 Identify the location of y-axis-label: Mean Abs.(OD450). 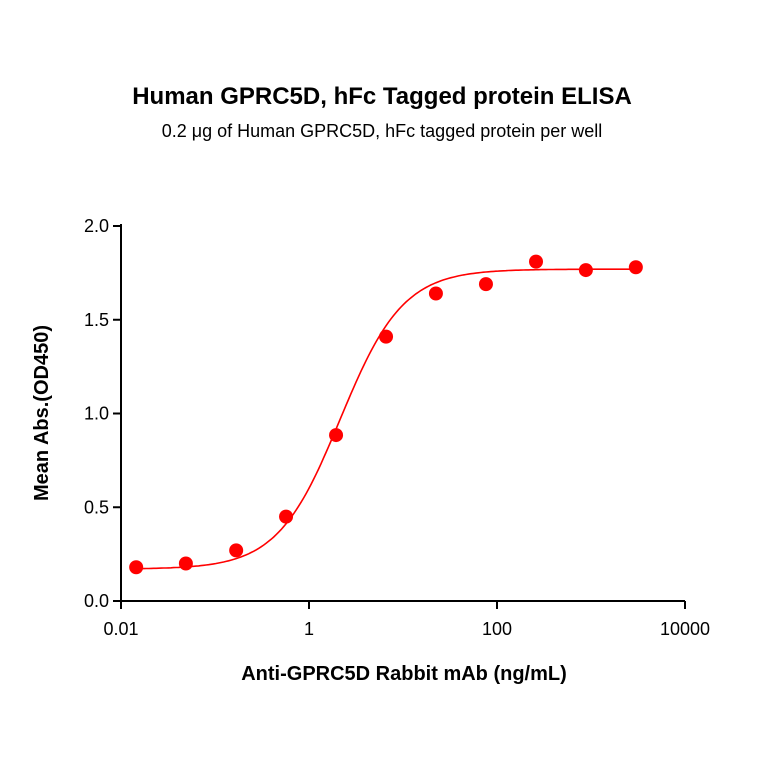
(42, 413).